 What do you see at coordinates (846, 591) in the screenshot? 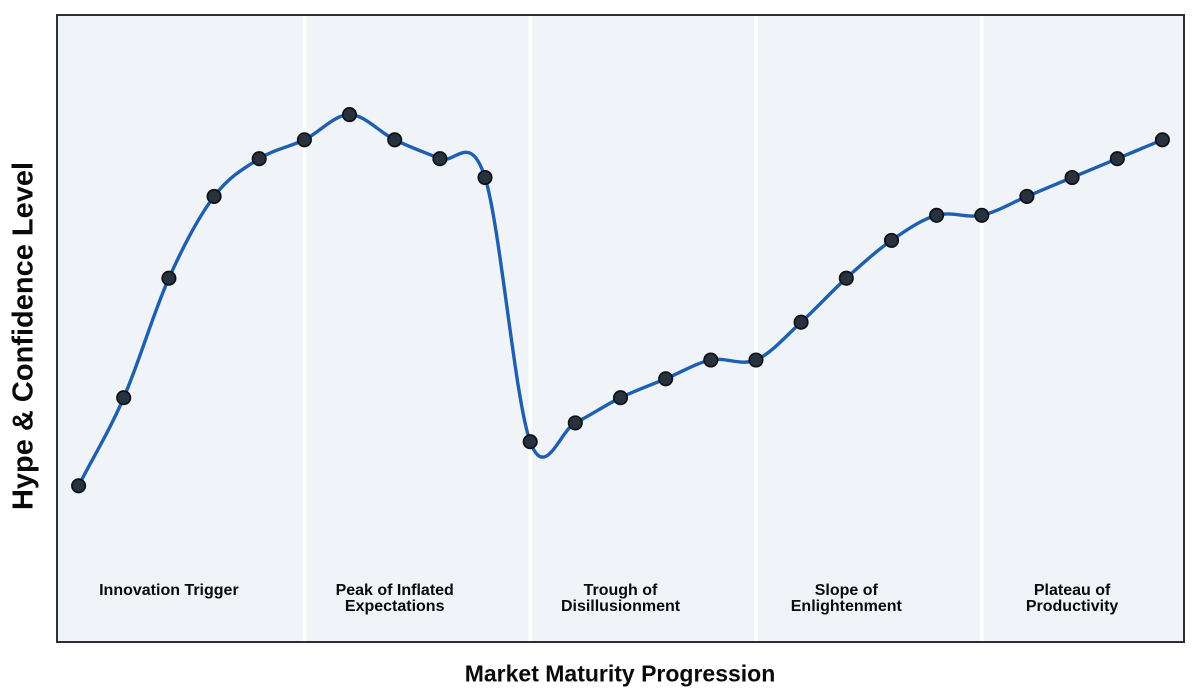
I see `phase-label-line: Slope of` at bounding box center [846, 591].